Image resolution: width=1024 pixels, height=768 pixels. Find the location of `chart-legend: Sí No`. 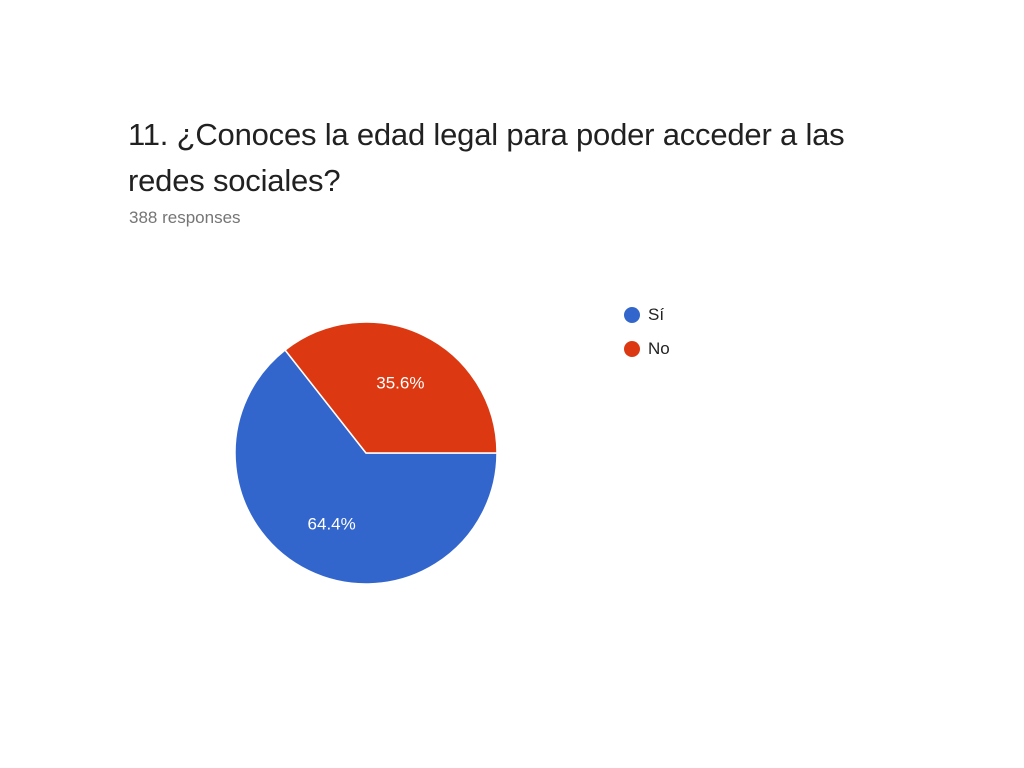

chart-legend: Sí No is located at coordinates (647, 332).